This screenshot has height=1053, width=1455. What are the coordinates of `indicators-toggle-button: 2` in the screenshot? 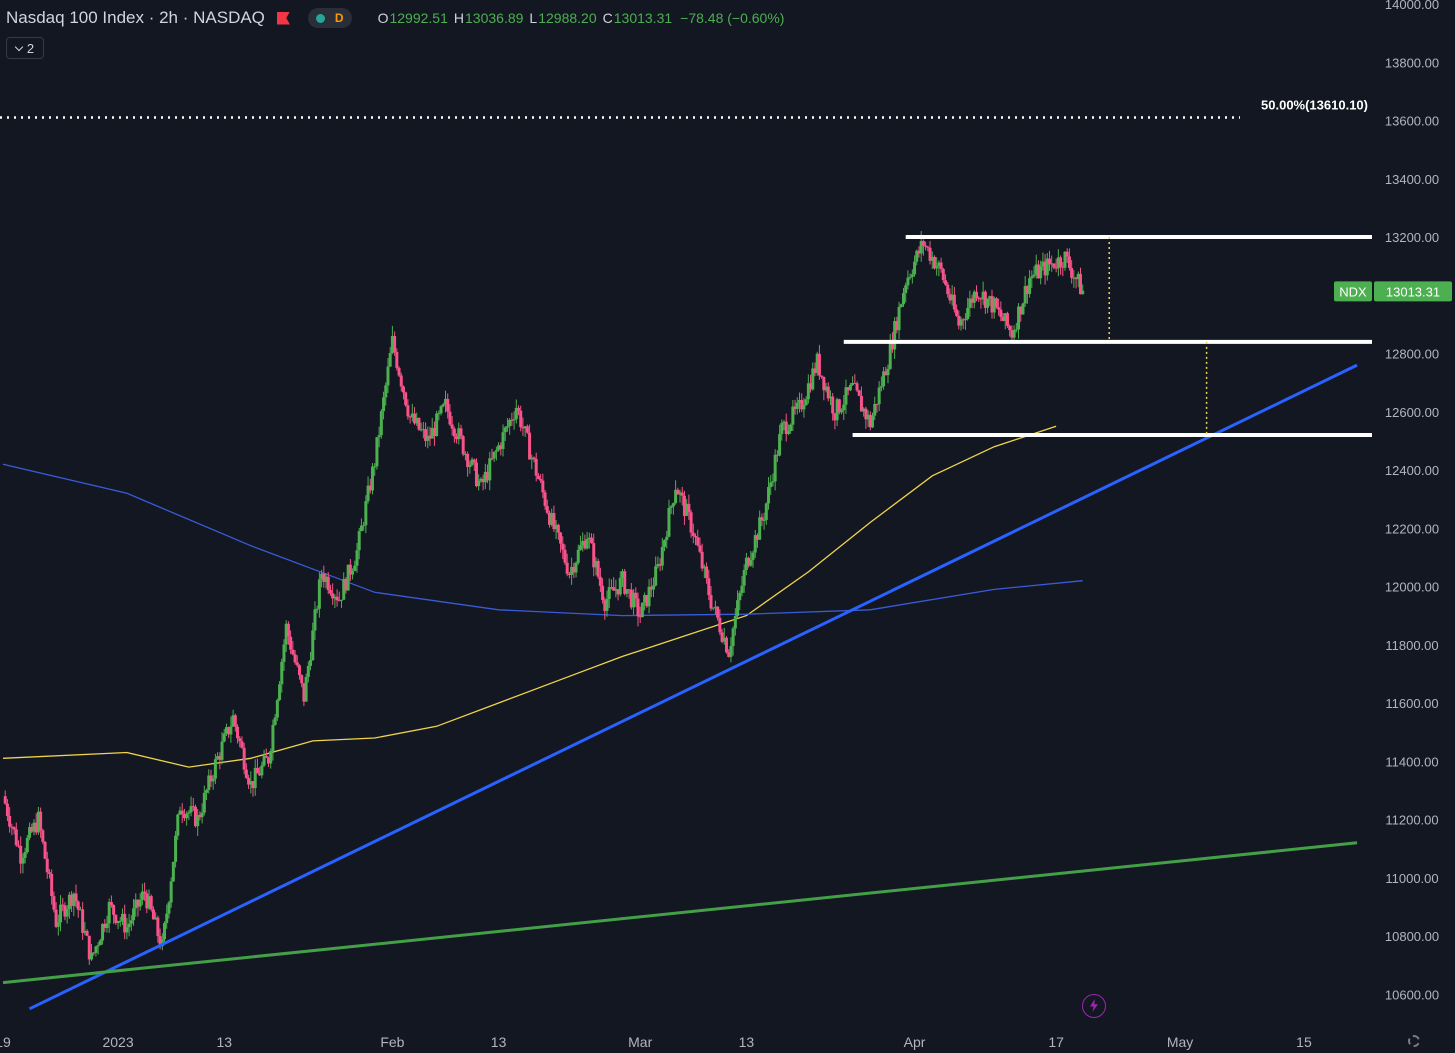 It's located at (25, 48).